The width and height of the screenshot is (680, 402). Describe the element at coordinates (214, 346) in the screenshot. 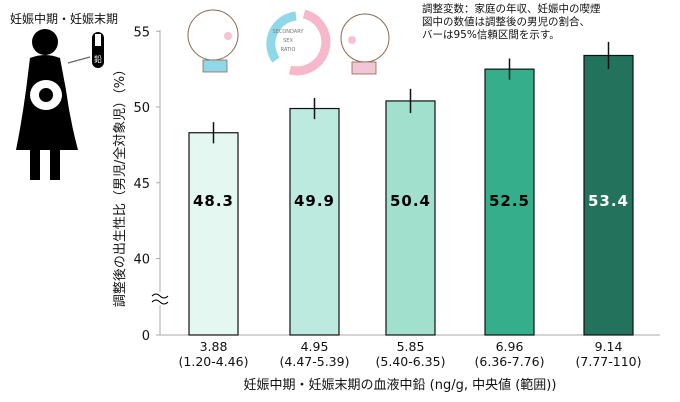

I see `x-tick-label-median: 3.88` at that location.